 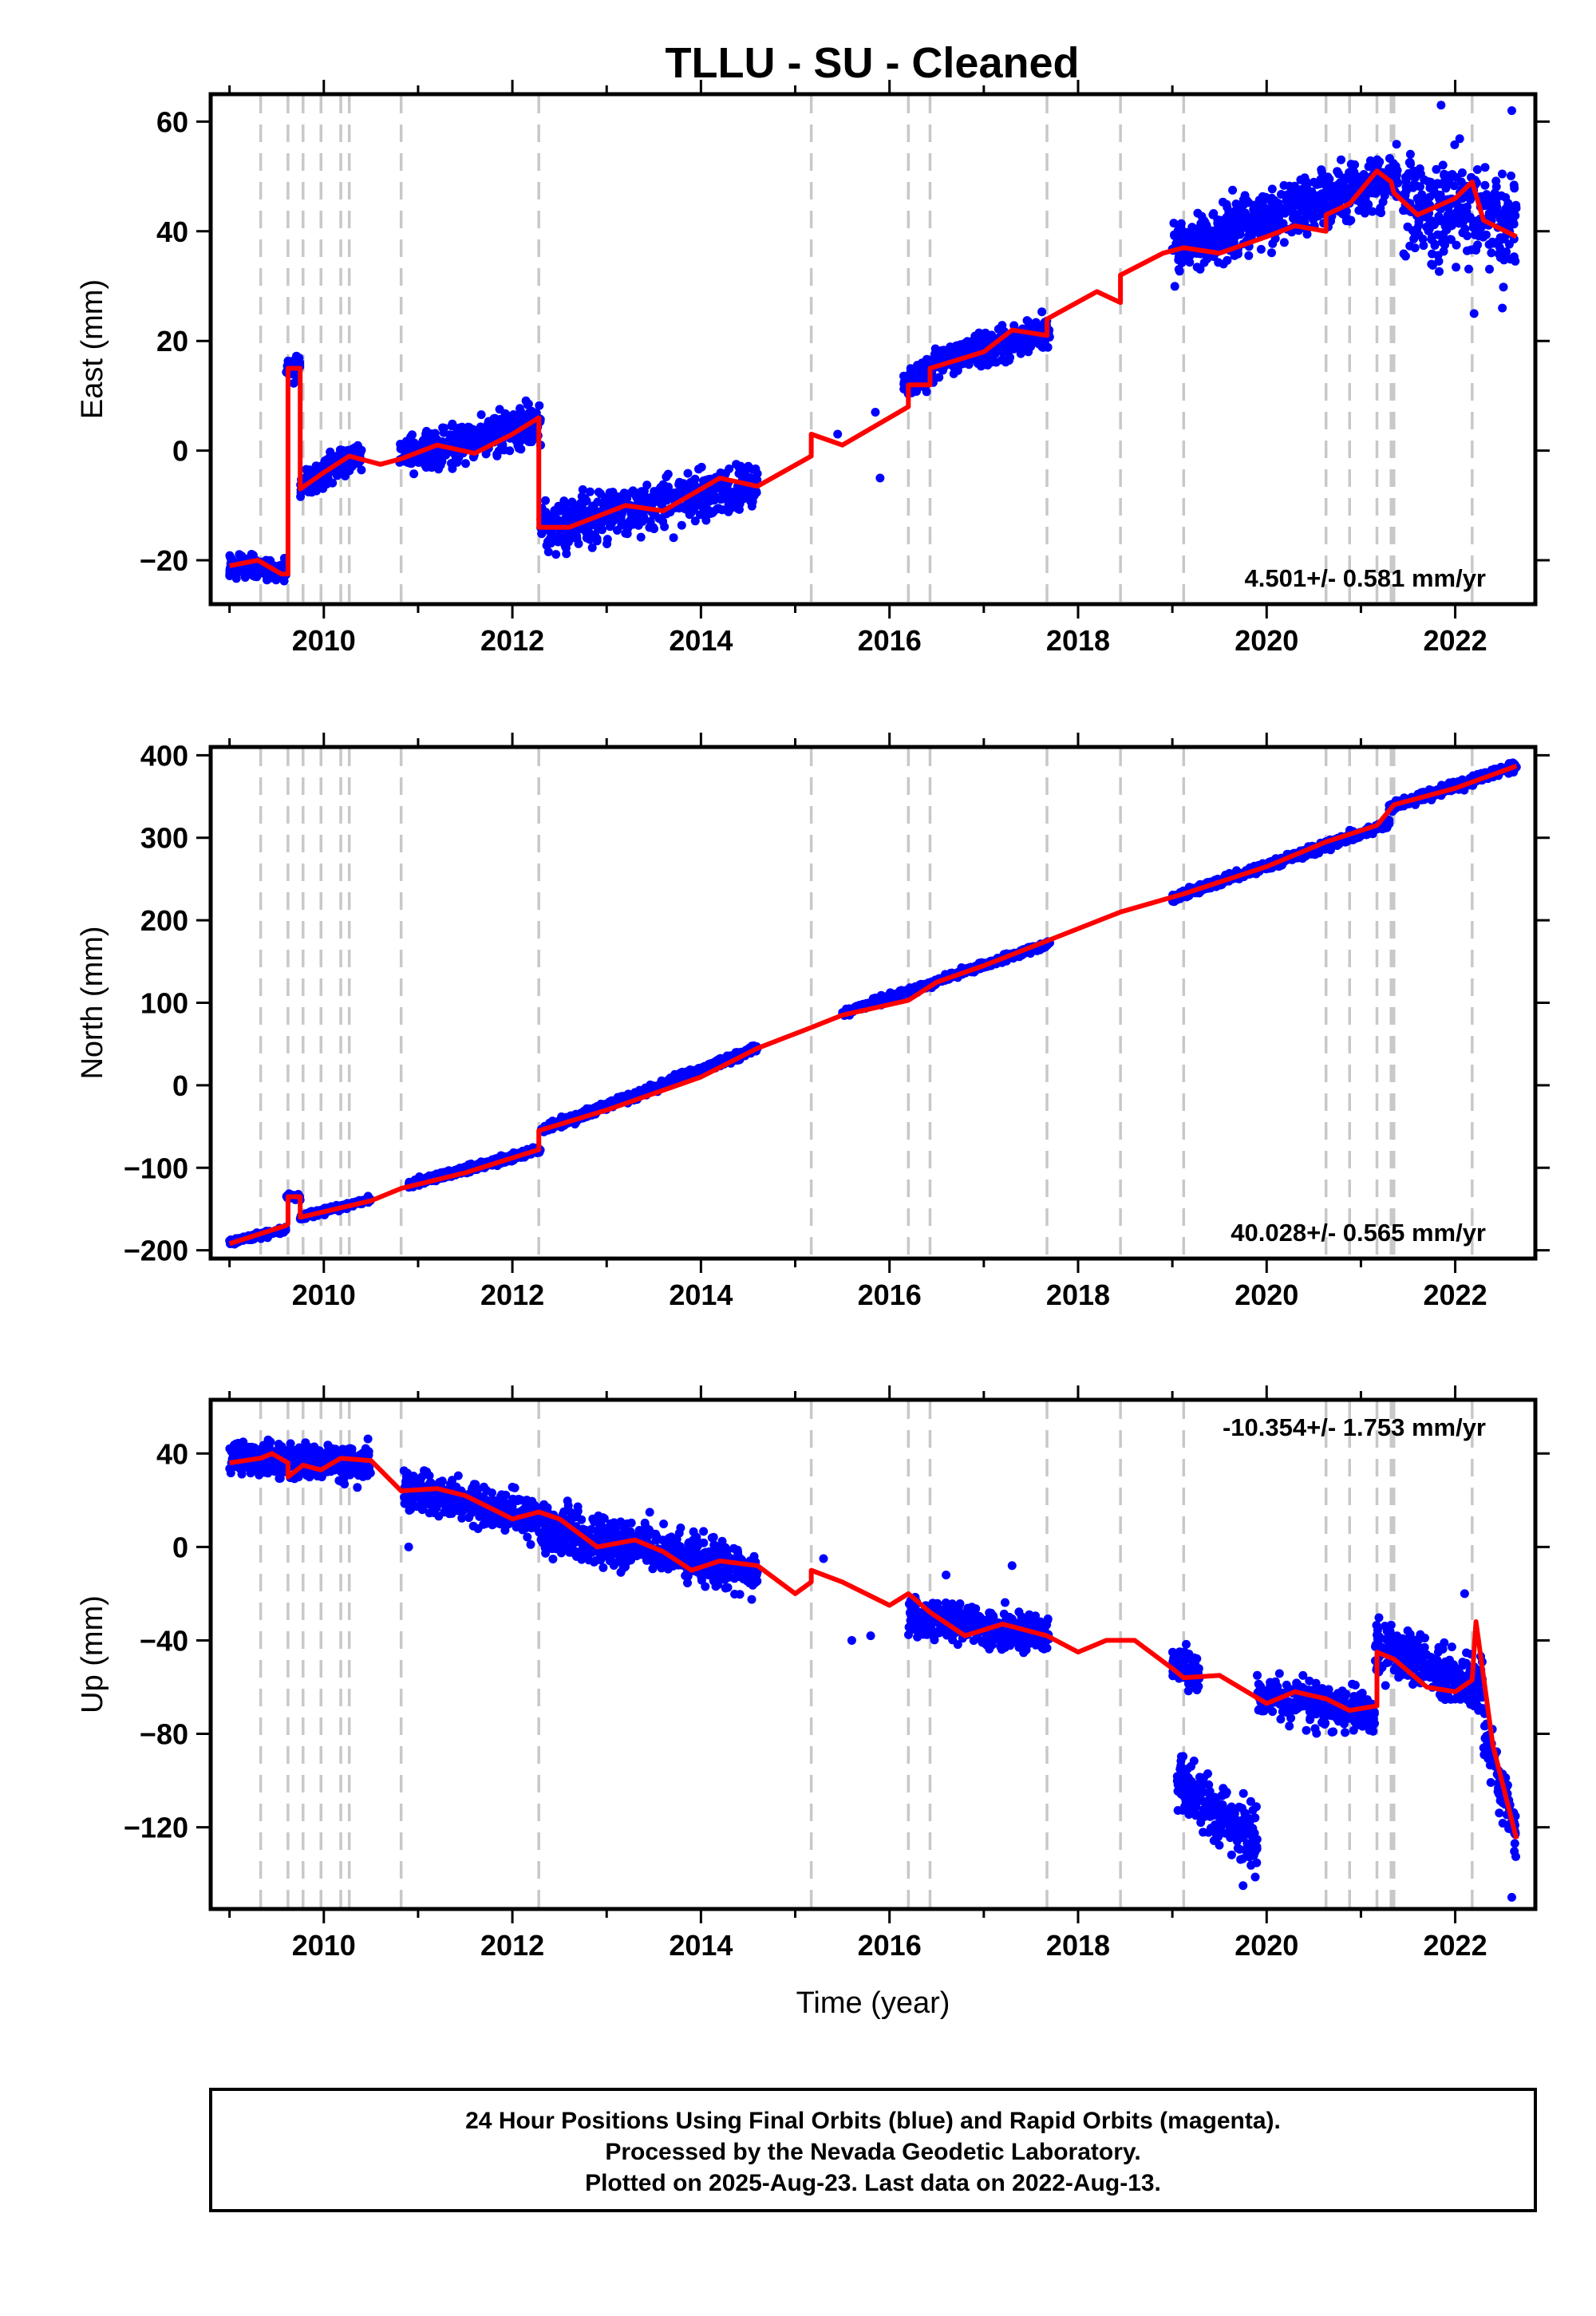 What do you see at coordinates (701, 640) in the screenshot?
I see `east-x-tick-label-2014: 2014` at bounding box center [701, 640].